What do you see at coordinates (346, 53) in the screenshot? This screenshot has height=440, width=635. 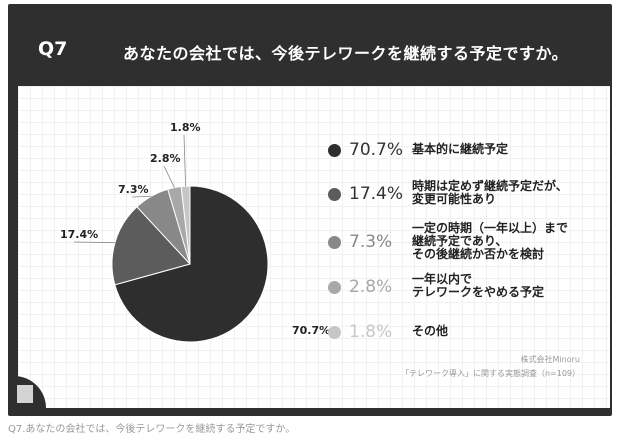 I see `question-title: あなたの会社では、今後テレワークを継続する予定ですか。` at bounding box center [346, 53].